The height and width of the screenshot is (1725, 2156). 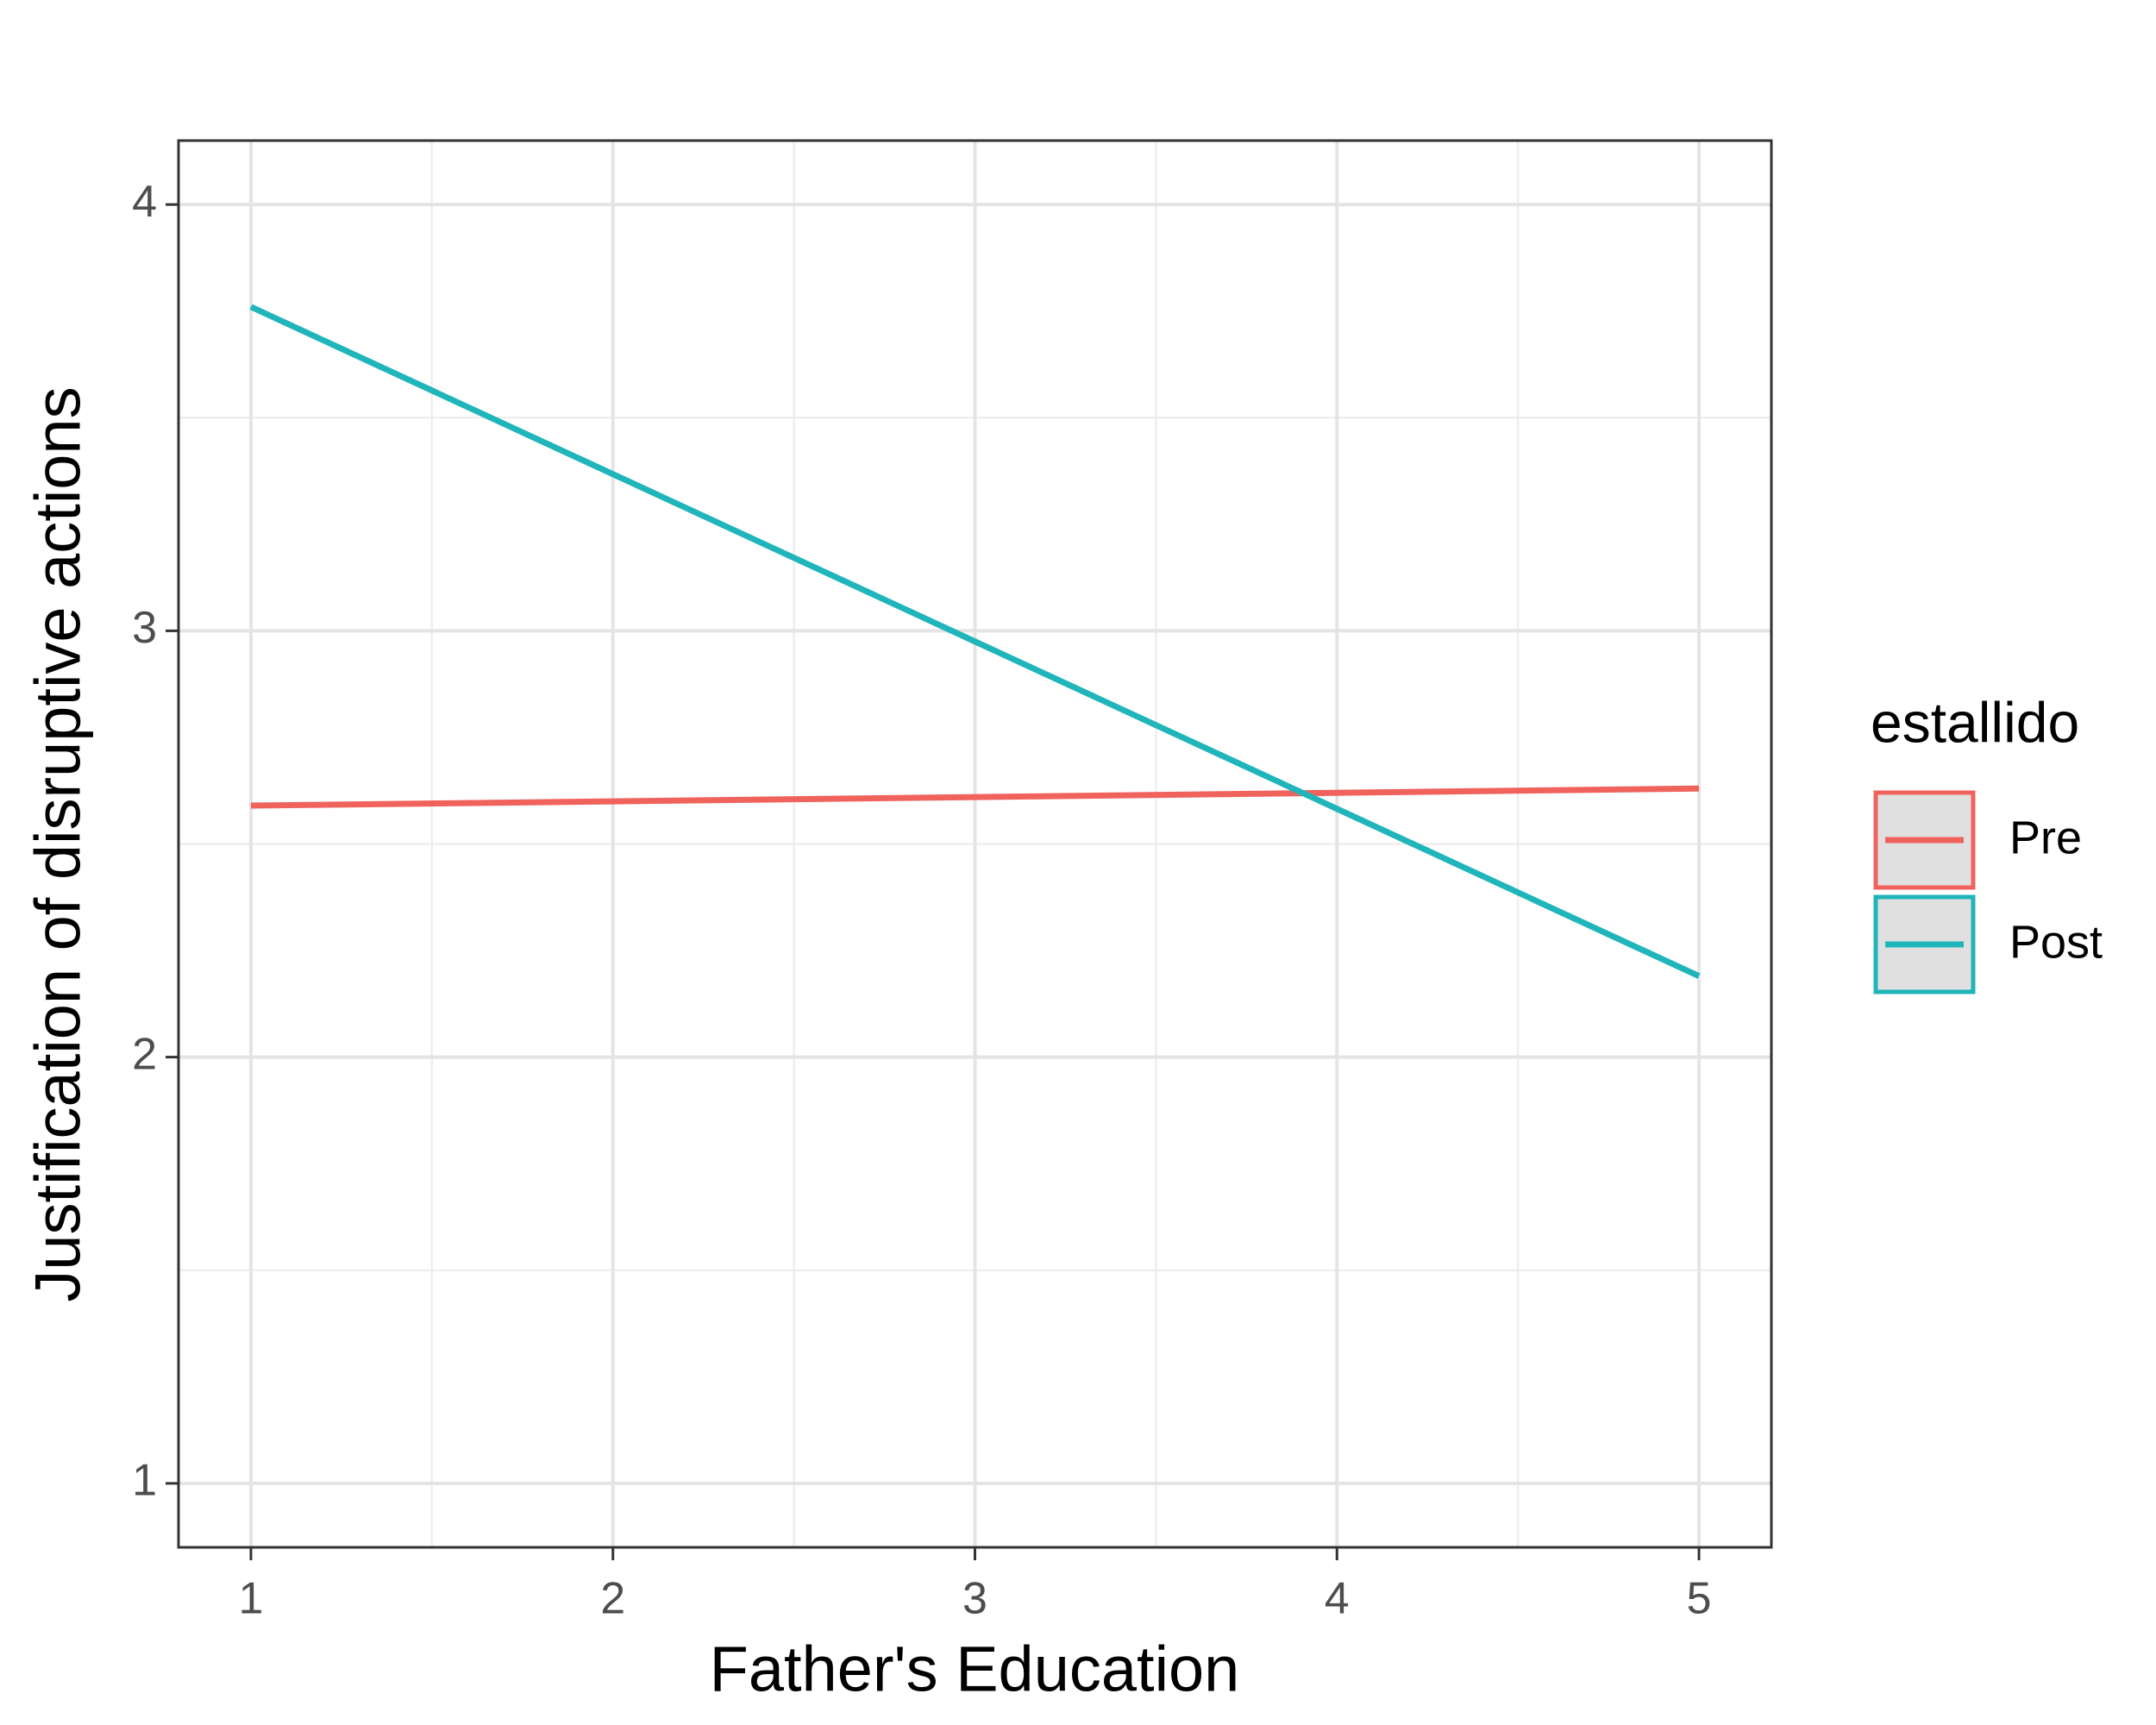 What do you see at coordinates (1975, 722) in the screenshot?
I see `legend-title: estallido` at bounding box center [1975, 722].